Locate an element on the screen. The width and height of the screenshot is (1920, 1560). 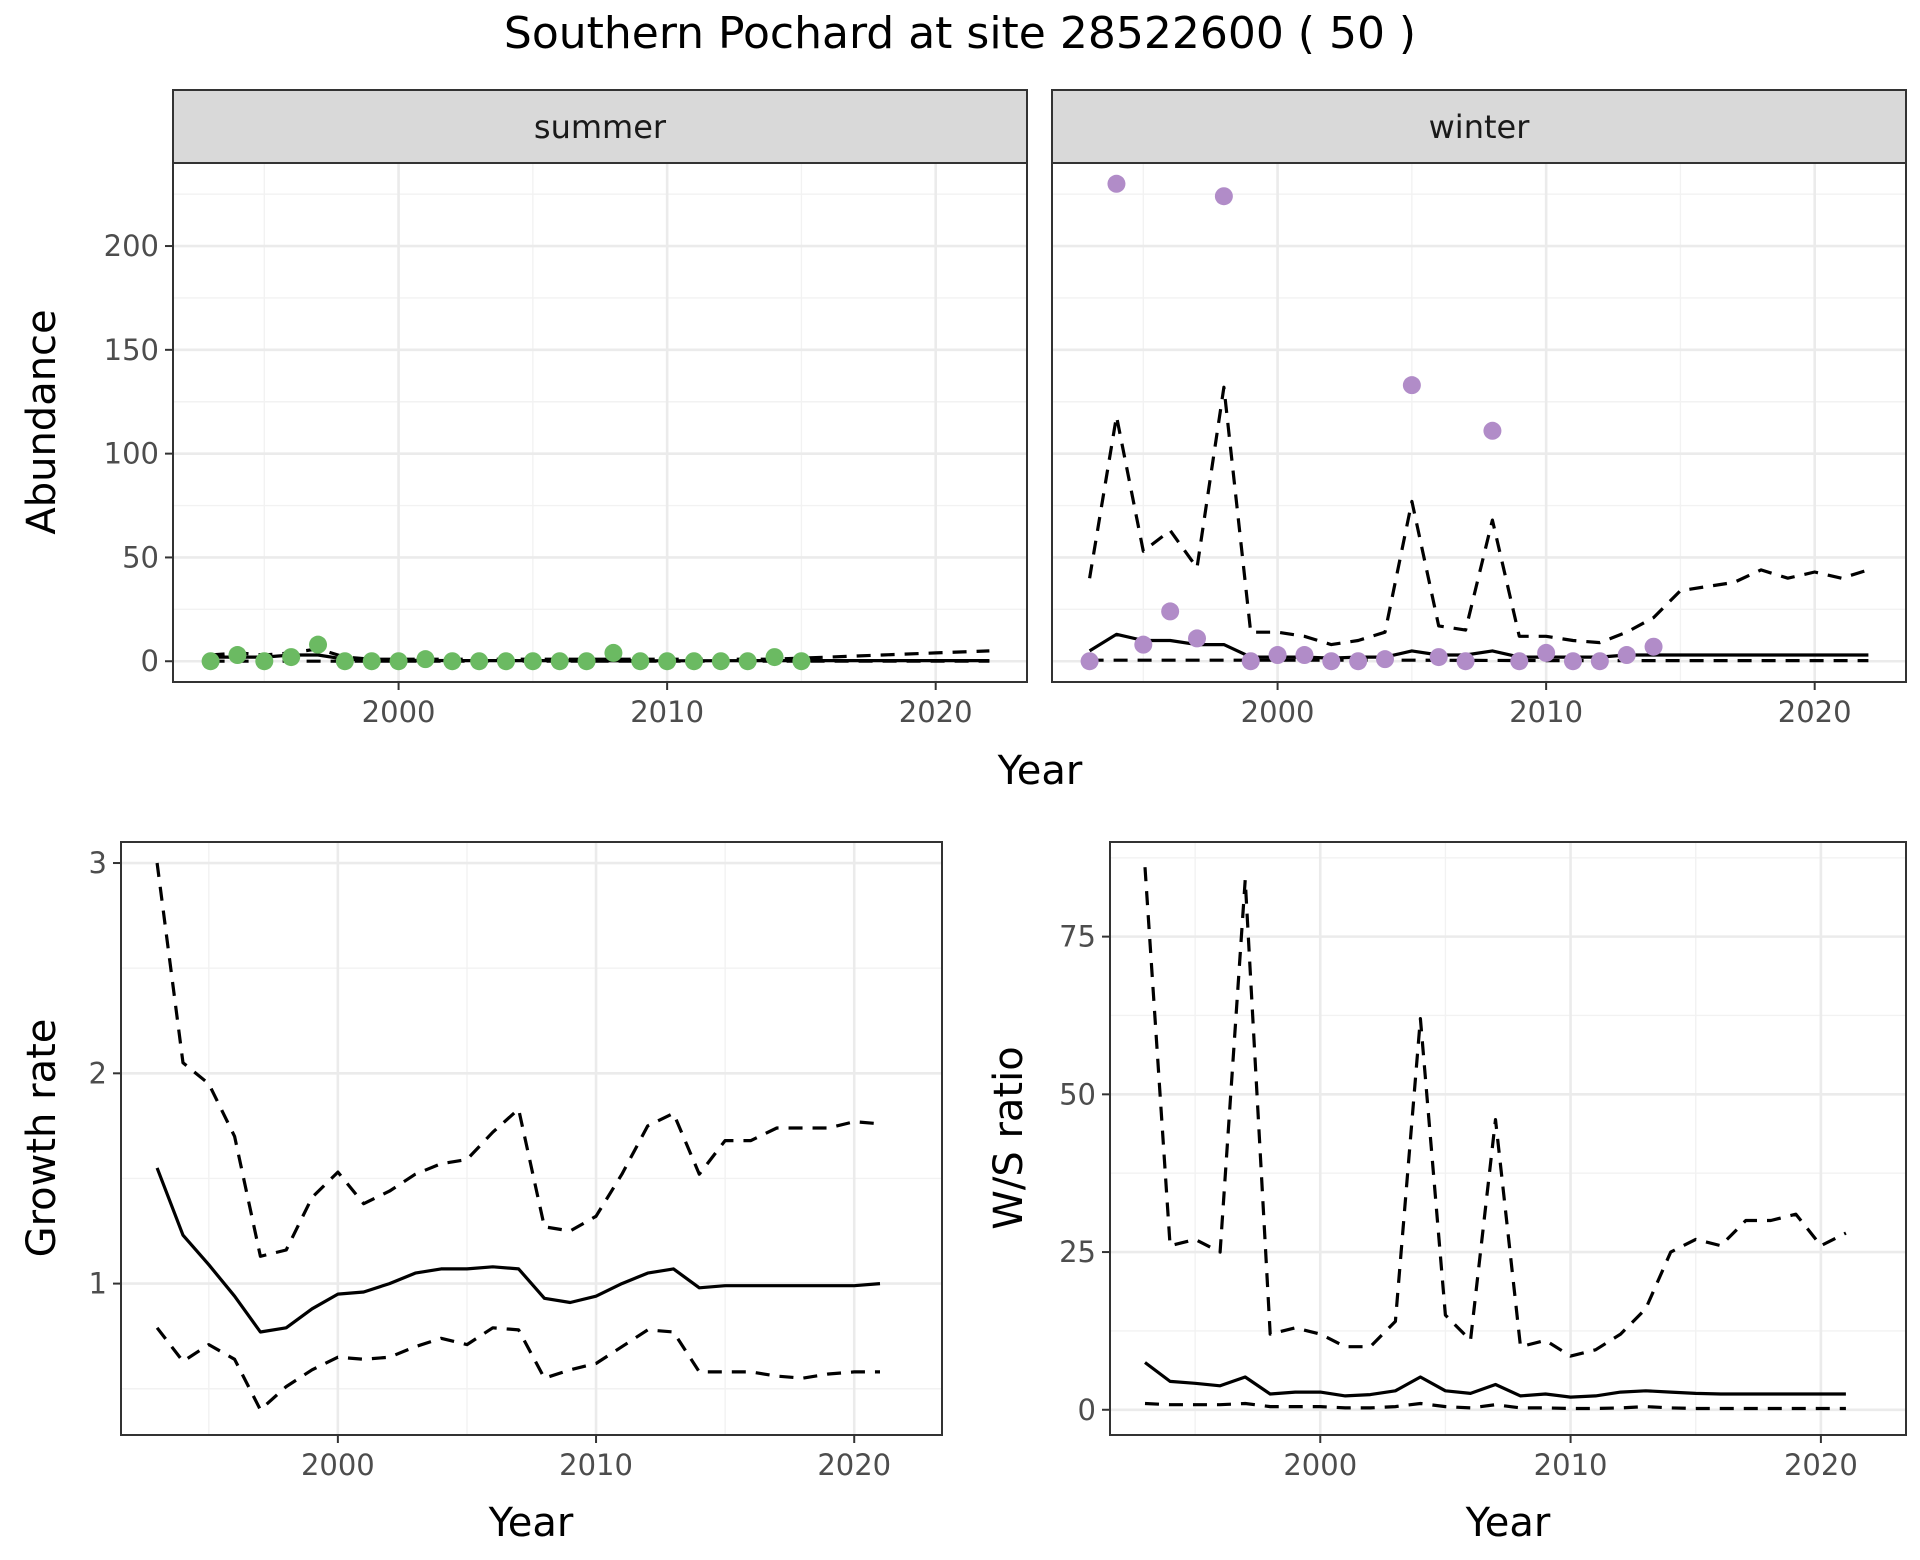
summer-x-tick-label: 2010 is located at coordinates (667, 712).